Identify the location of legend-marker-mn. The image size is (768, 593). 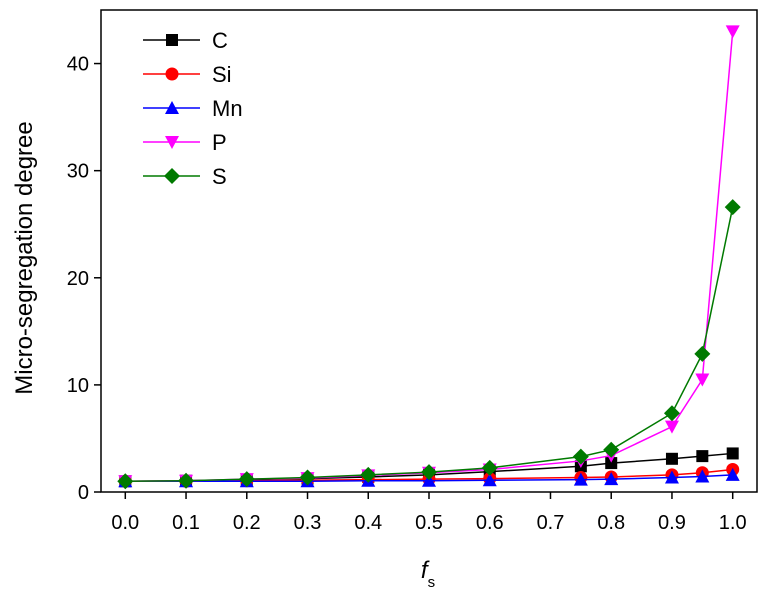
(172, 107).